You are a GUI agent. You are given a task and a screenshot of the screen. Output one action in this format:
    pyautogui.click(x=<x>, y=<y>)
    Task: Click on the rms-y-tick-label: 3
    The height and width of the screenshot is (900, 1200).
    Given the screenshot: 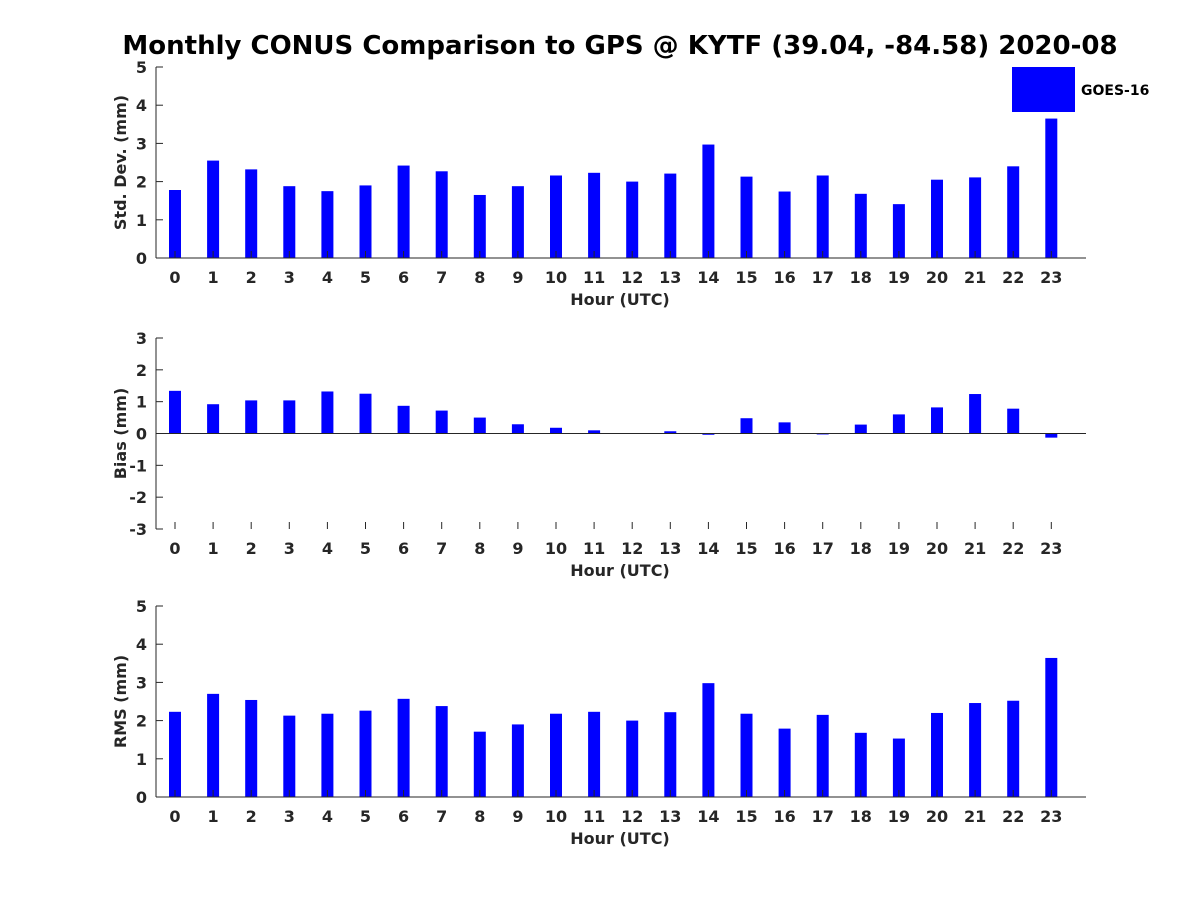 What is the action you would take?
    pyautogui.click(x=141, y=682)
    